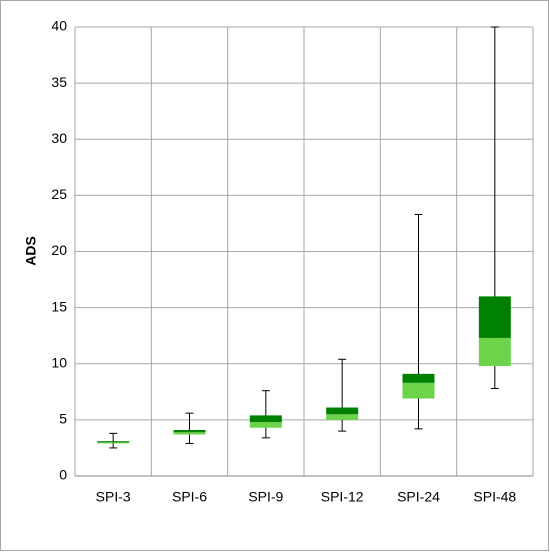  Describe the element at coordinates (418, 497) in the screenshot. I see `x-tick-label: SPI-24` at that location.